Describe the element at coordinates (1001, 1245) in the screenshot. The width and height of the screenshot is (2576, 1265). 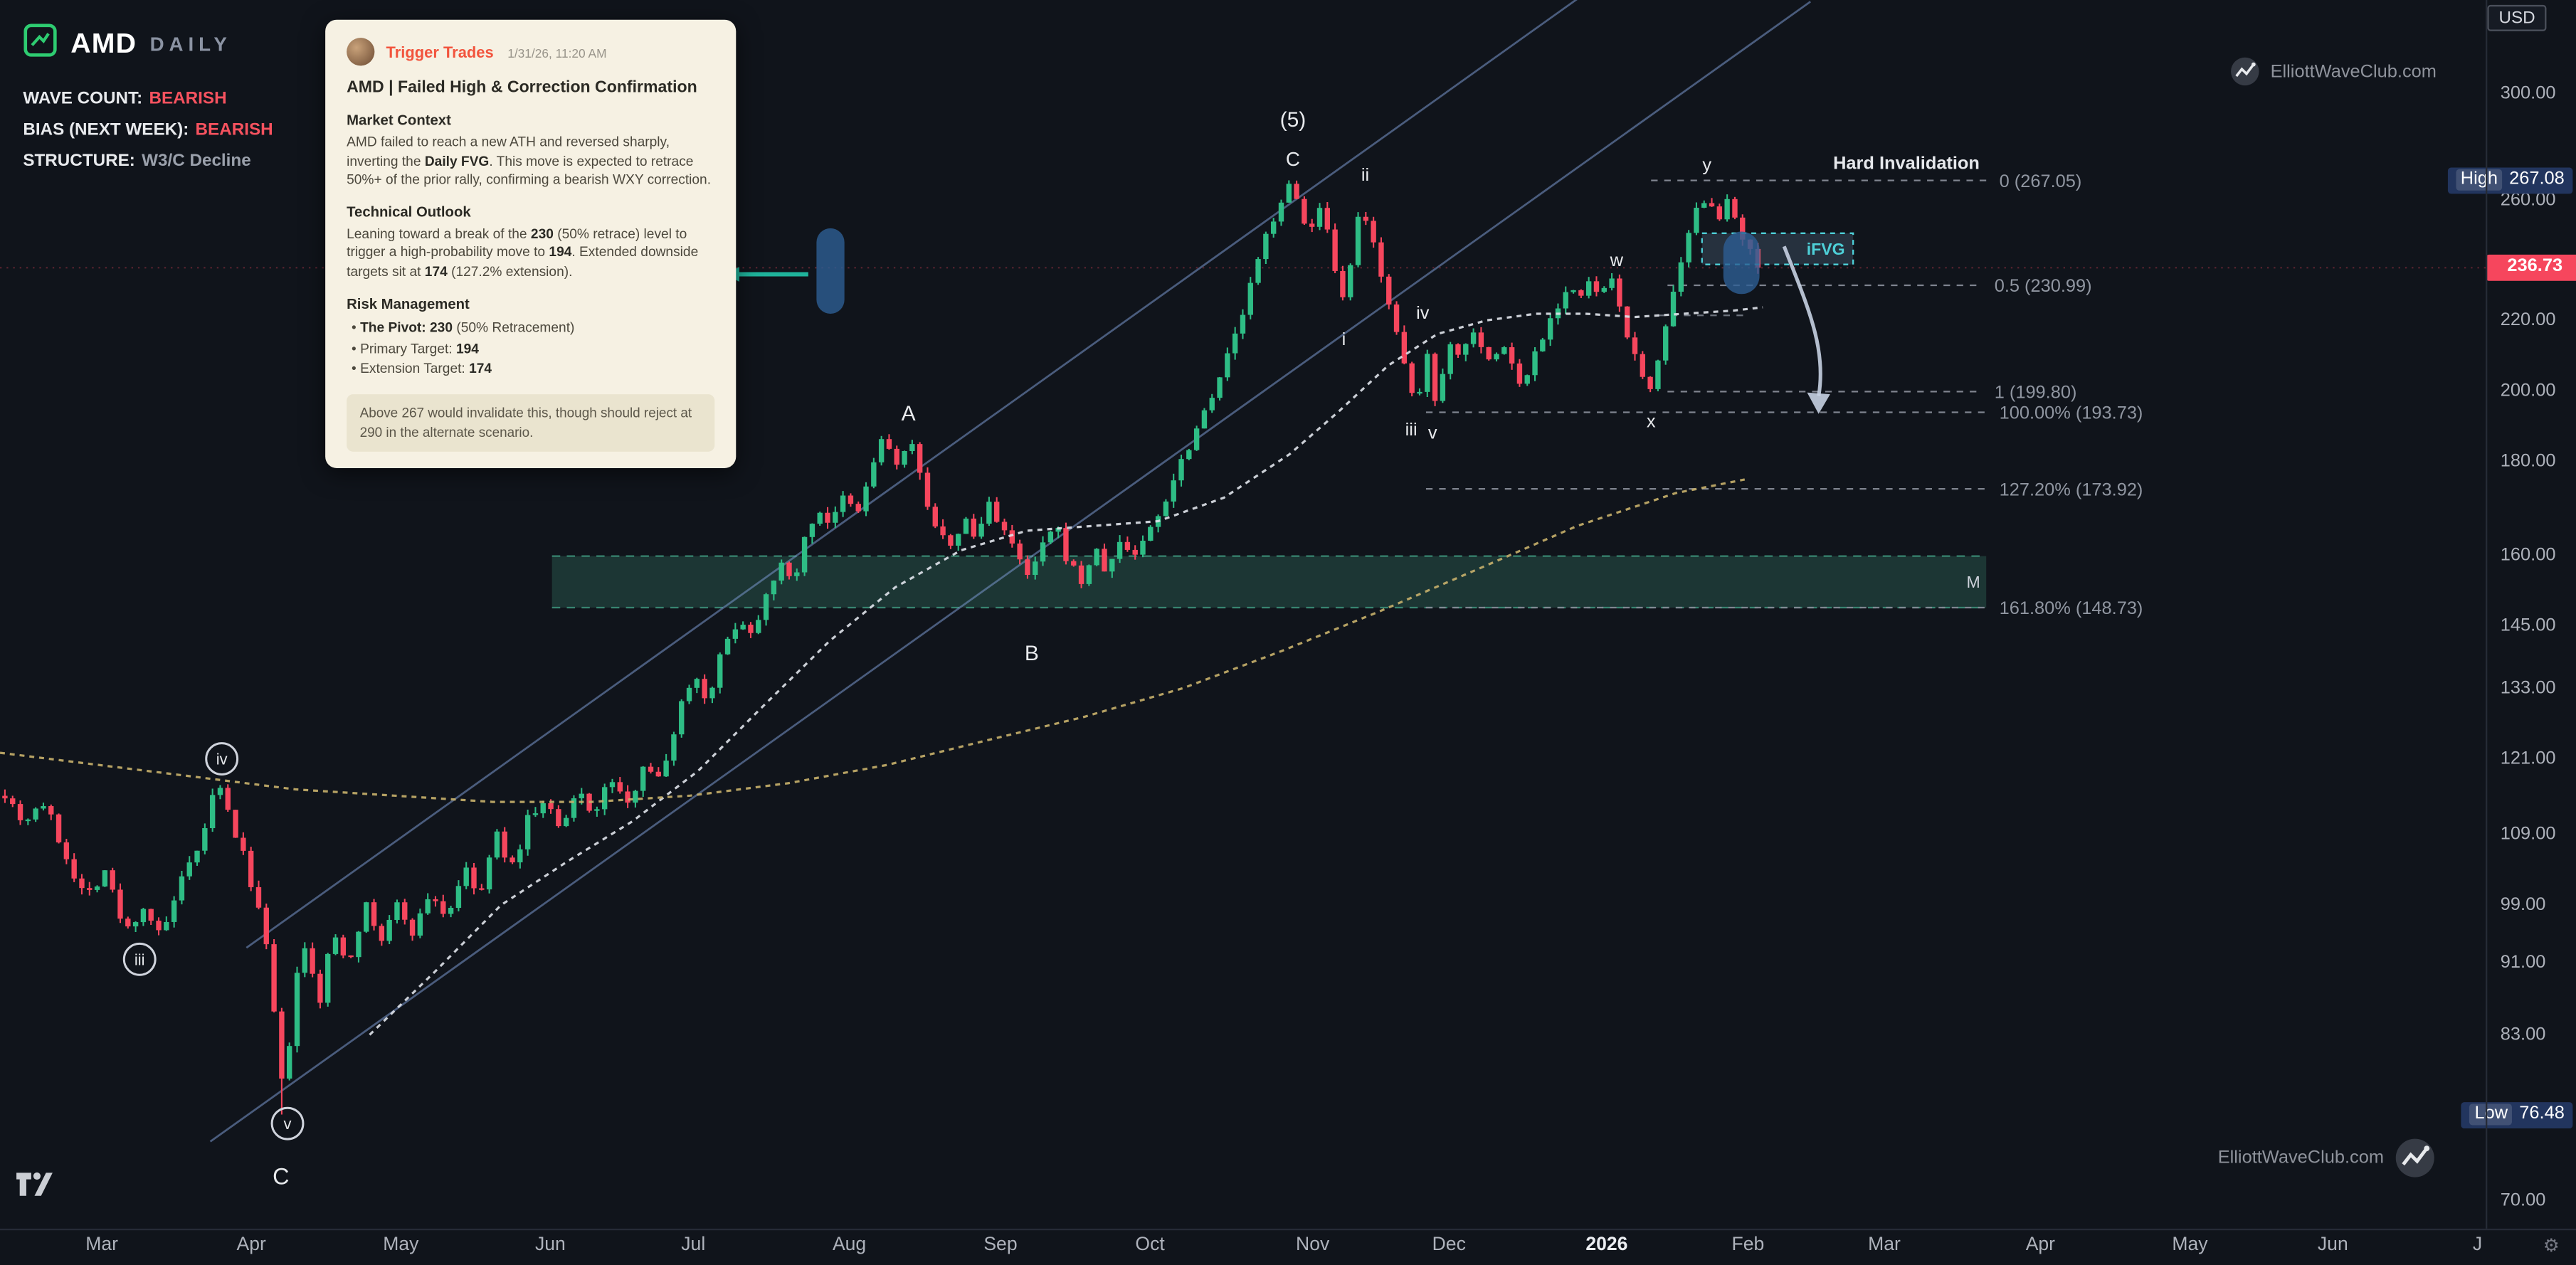
I see `time-axis-label: Sep` at that location.